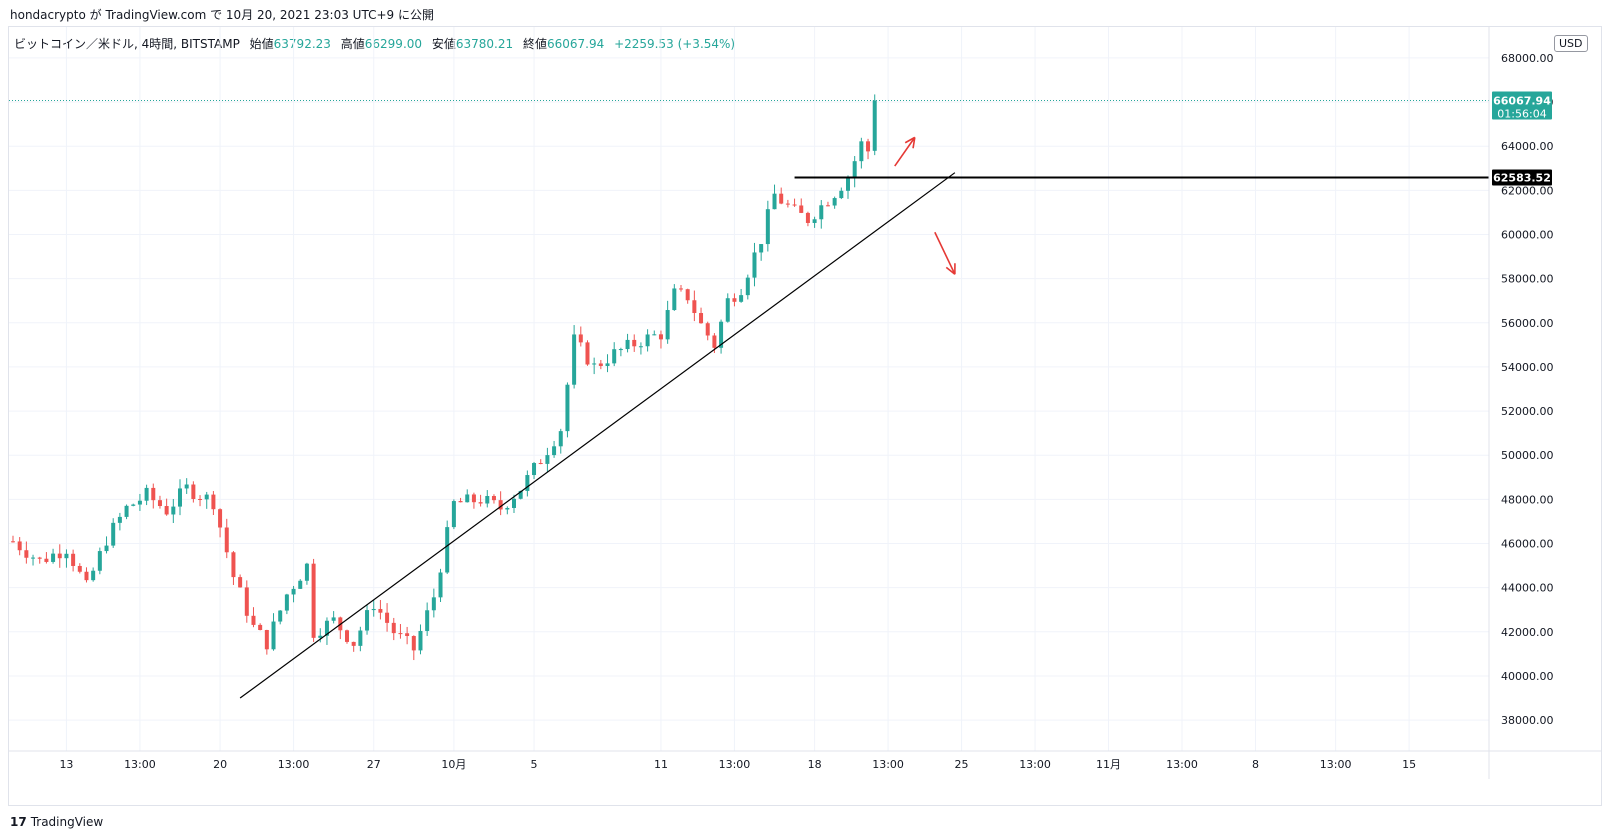  What do you see at coordinates (1527, 323) in the screenshot?
I see `y-tick-label: 56000.00` at bounding box center [1527, 323].